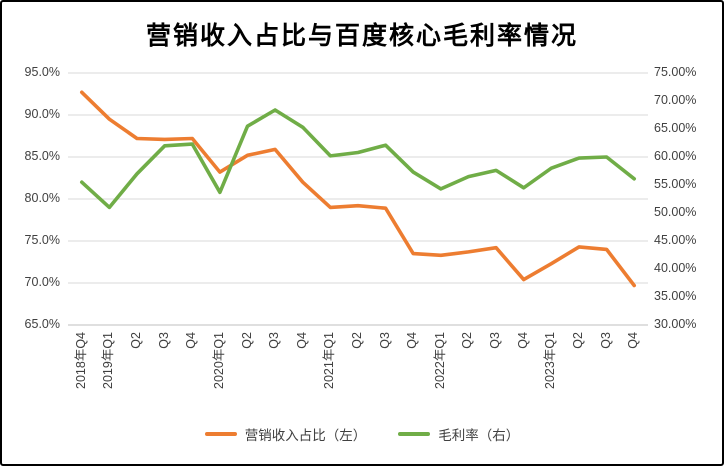  What do you see at coordinates (675, 128) in the screenshot?
I see `right-axis-tick: 65.00%` at bounding box center [675, 128].